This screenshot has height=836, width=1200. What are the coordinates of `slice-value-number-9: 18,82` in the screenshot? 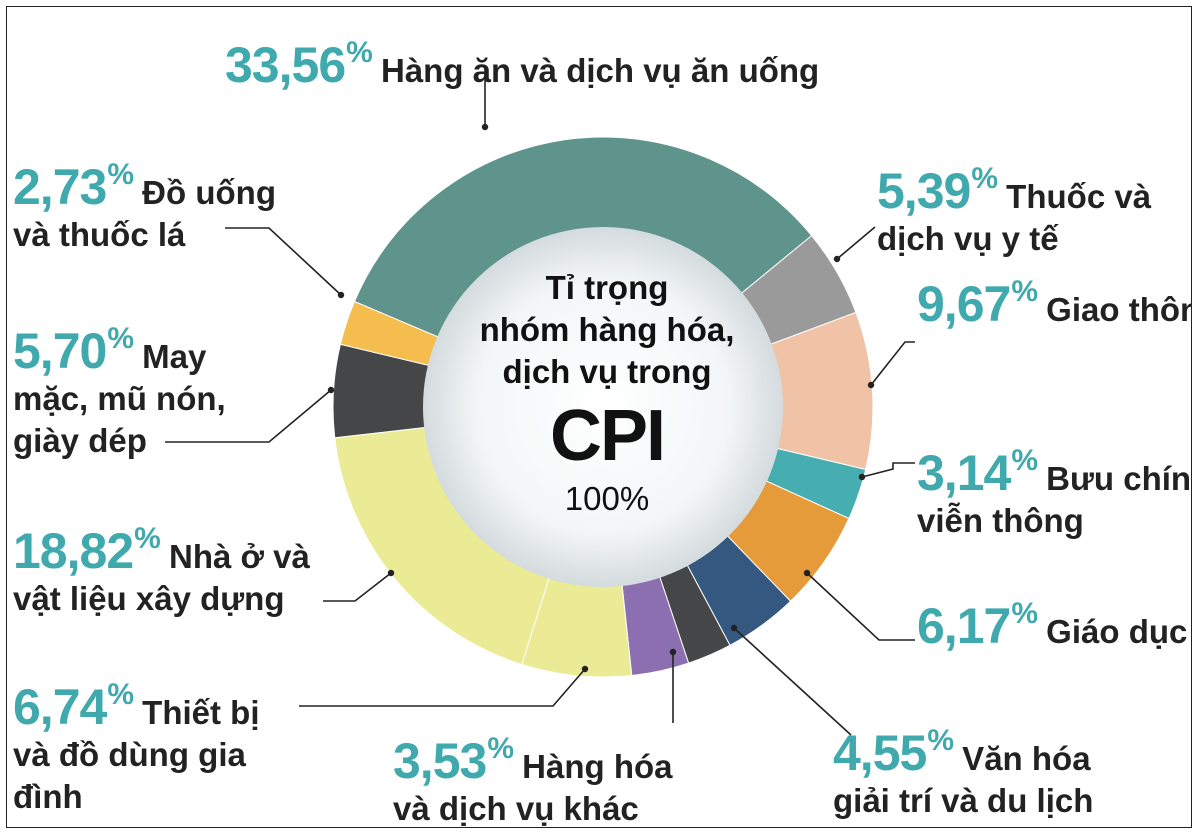 It's located at (73, 551).